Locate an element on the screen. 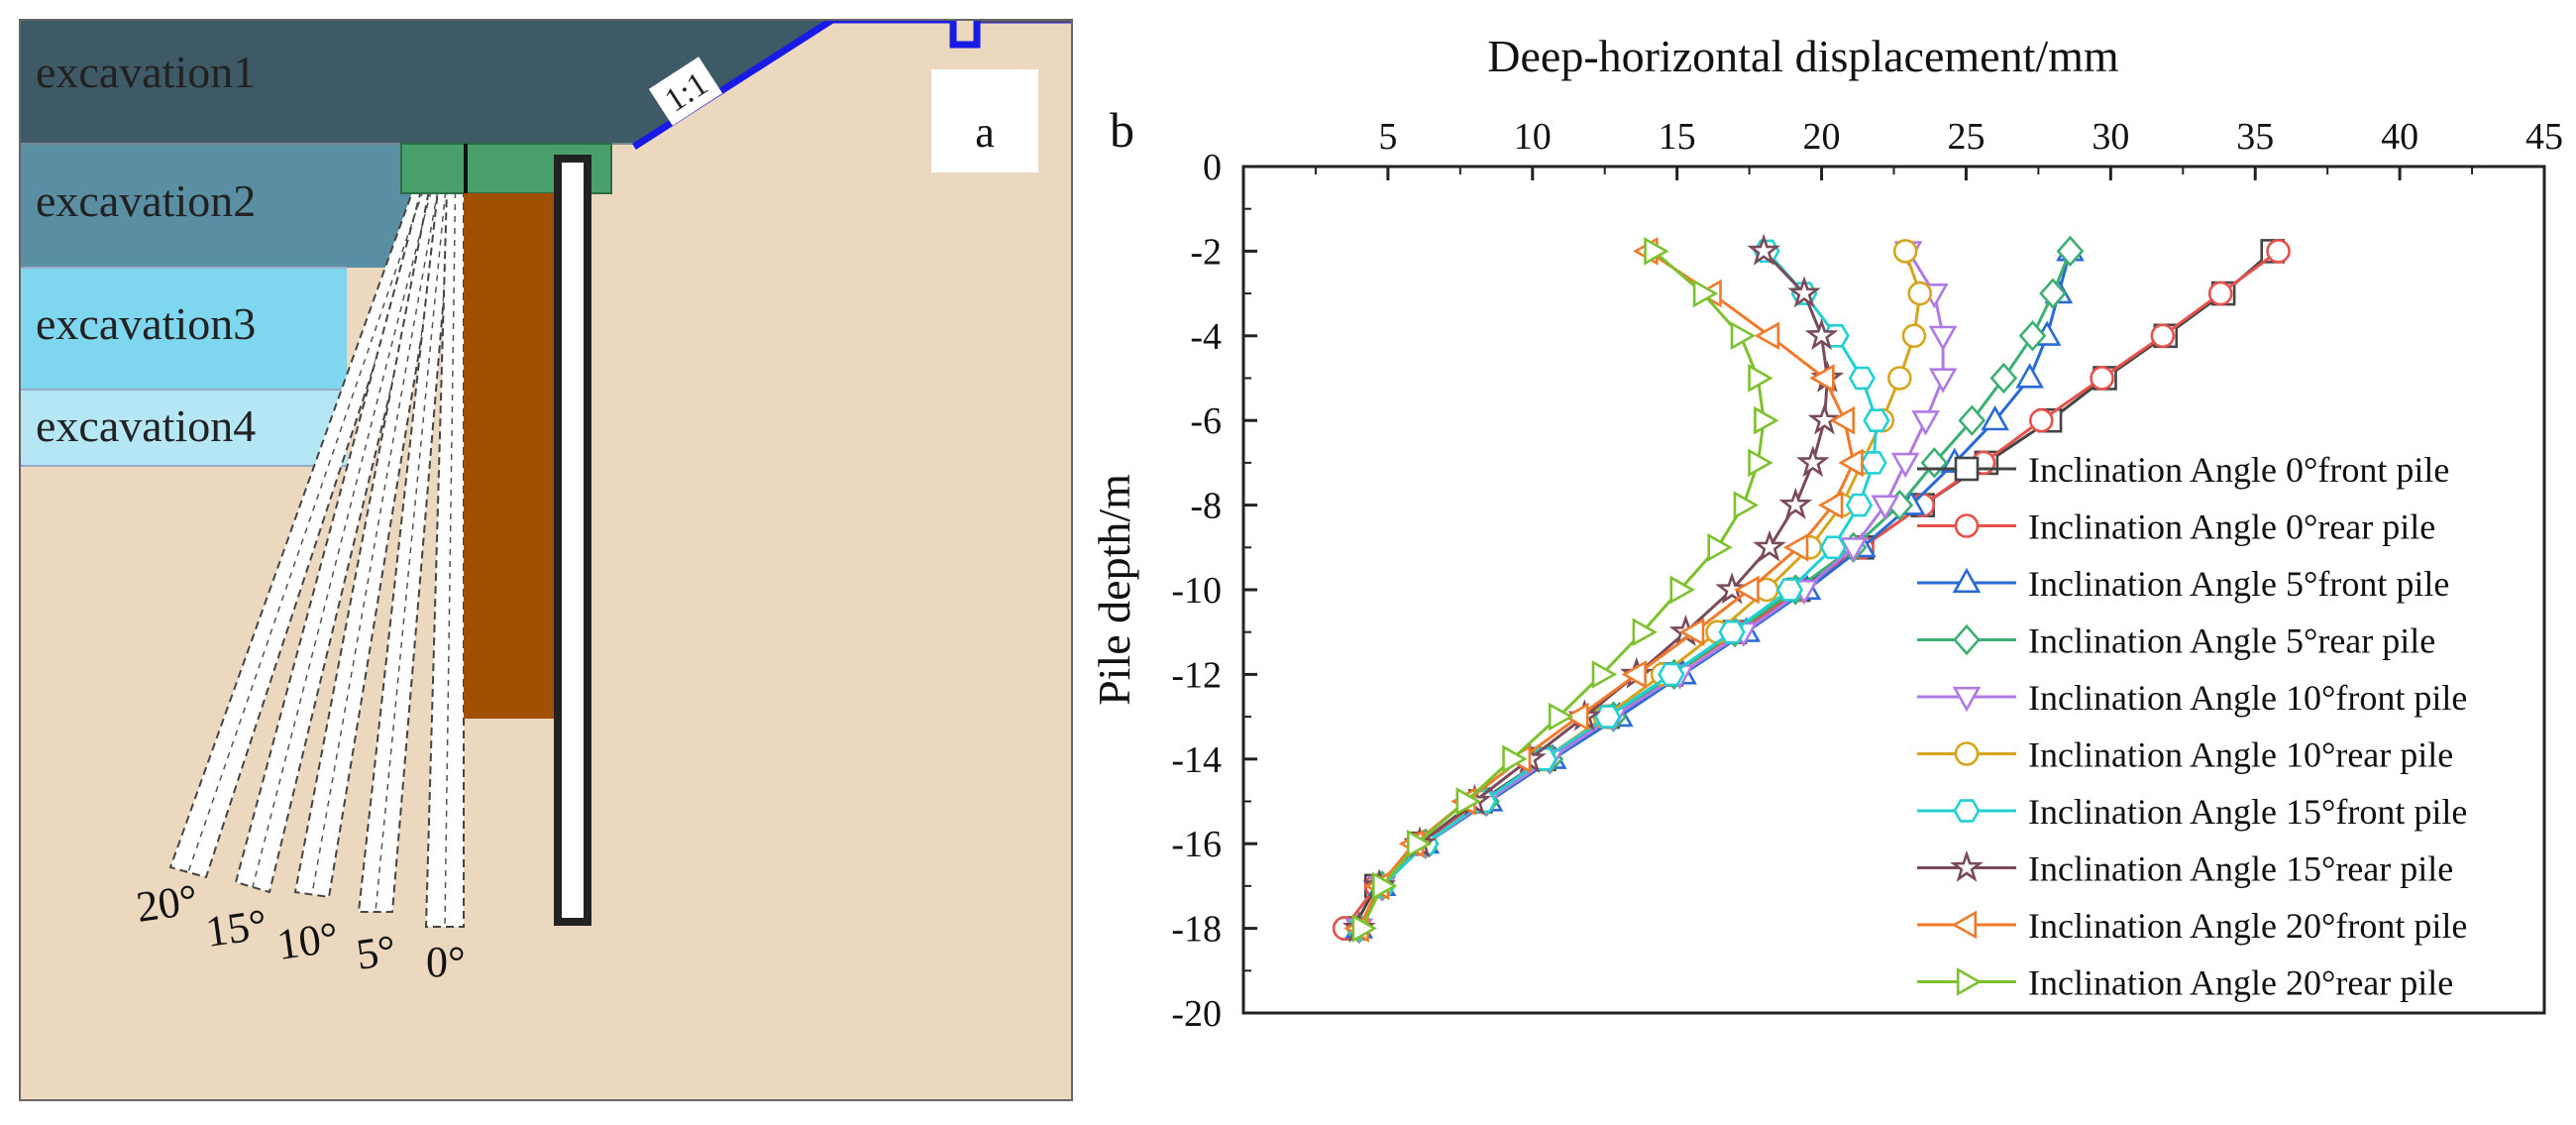 The width and height of the screenshot is (2576, 1125). y-tick-label: -12 is located at coordinates (1196, 675).